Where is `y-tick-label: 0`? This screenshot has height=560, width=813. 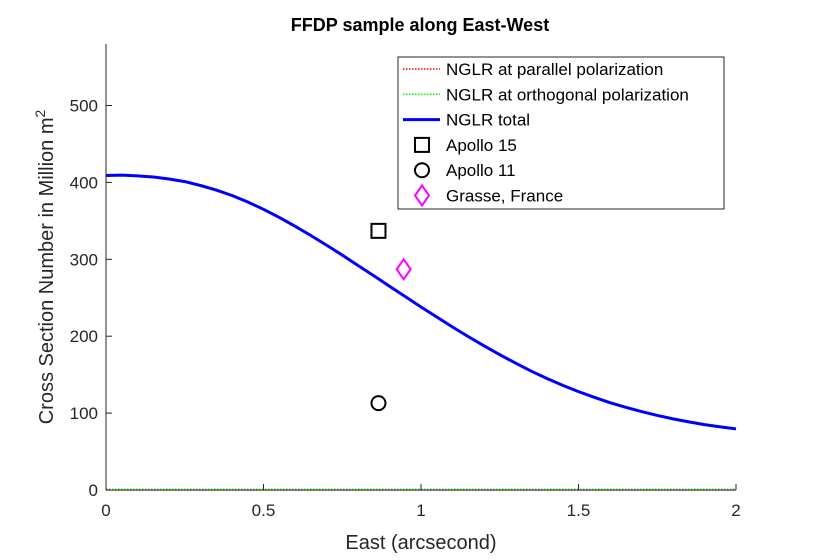
y-tick-label: 0 is located at coordinates (93, 490).